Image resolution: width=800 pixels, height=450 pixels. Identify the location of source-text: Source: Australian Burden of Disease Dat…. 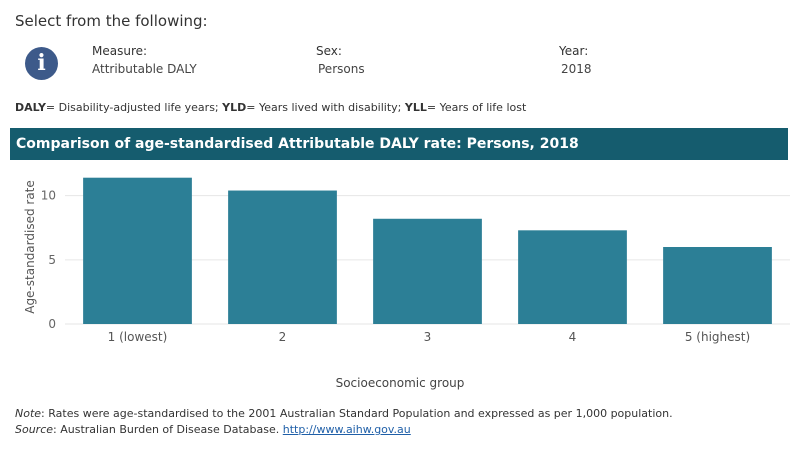
(213, 429).